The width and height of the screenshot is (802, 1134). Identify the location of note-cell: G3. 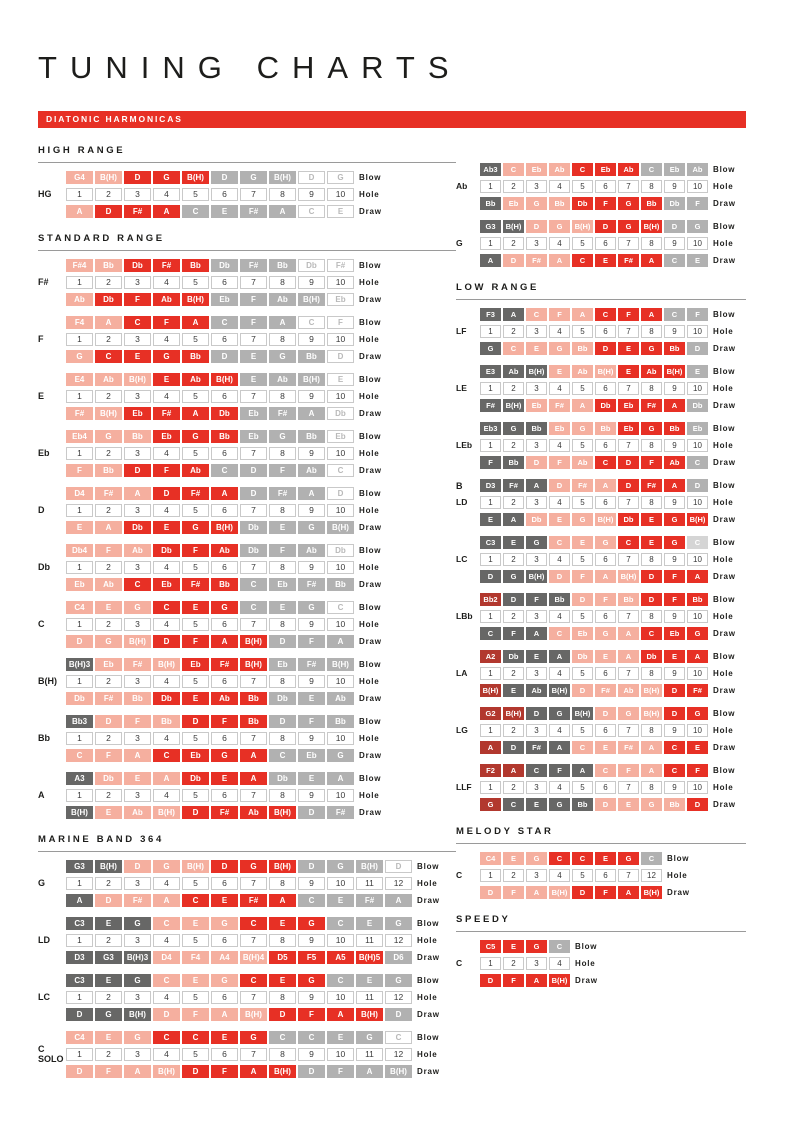
(108, 957).